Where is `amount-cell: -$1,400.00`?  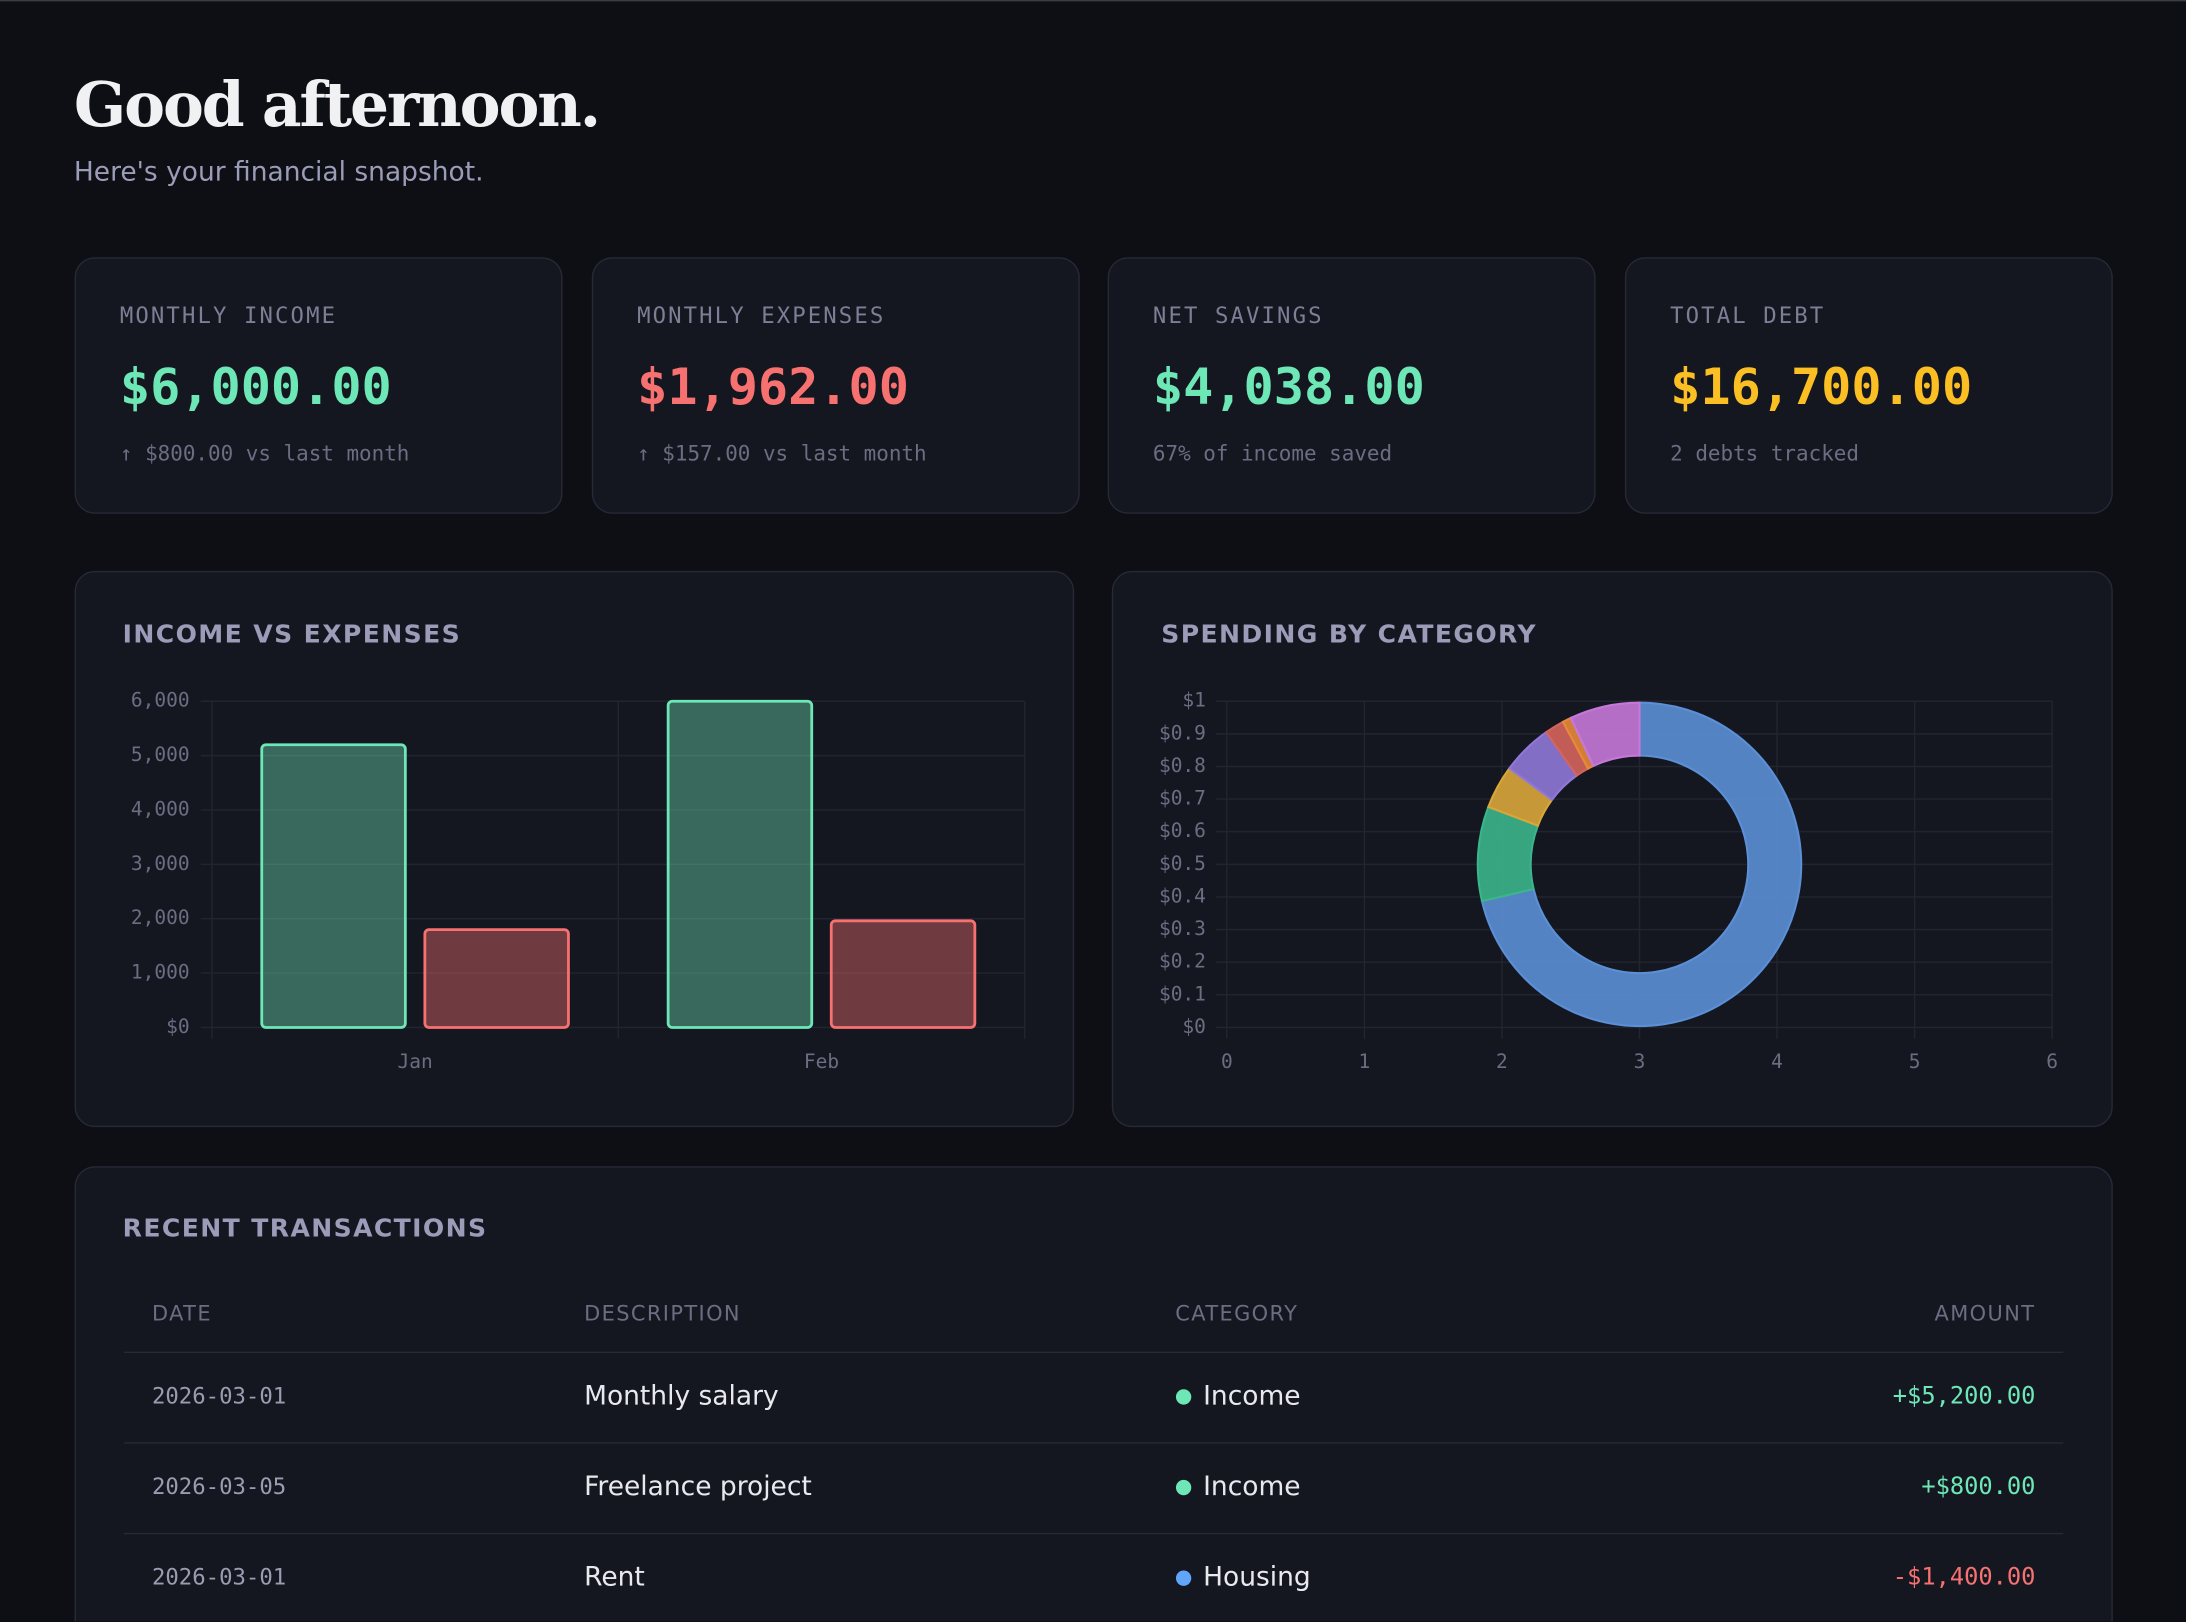
amount-cell: -$1,400.00 is located at coordinates (1964, 1577).